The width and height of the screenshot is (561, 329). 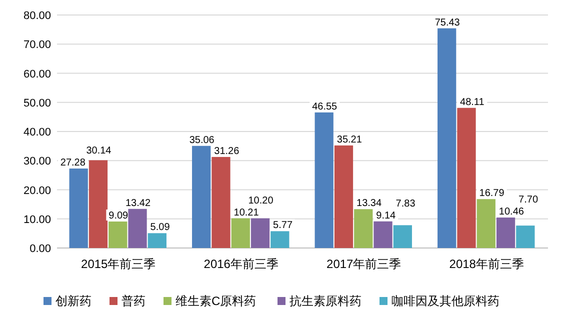 What do you see at coordinates (37, 162) in the screenshot?
I see `y-tick-label: 30.00` at bounding box center [37, 162].